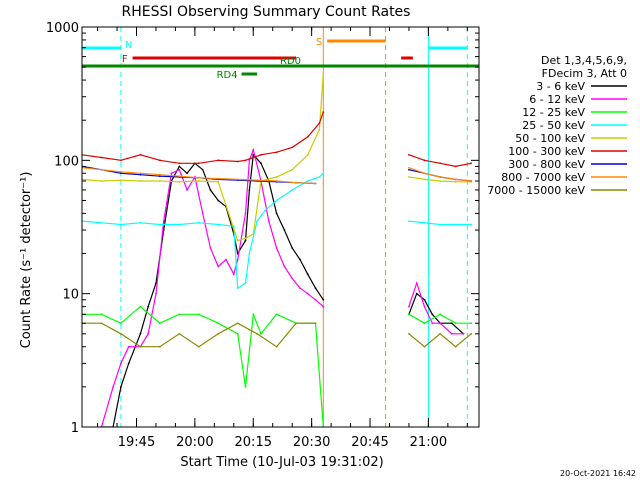  Describe the element at coordinates (311, 442) in the screenshot. I see `x-tick-label-3: 20:30` at that location.